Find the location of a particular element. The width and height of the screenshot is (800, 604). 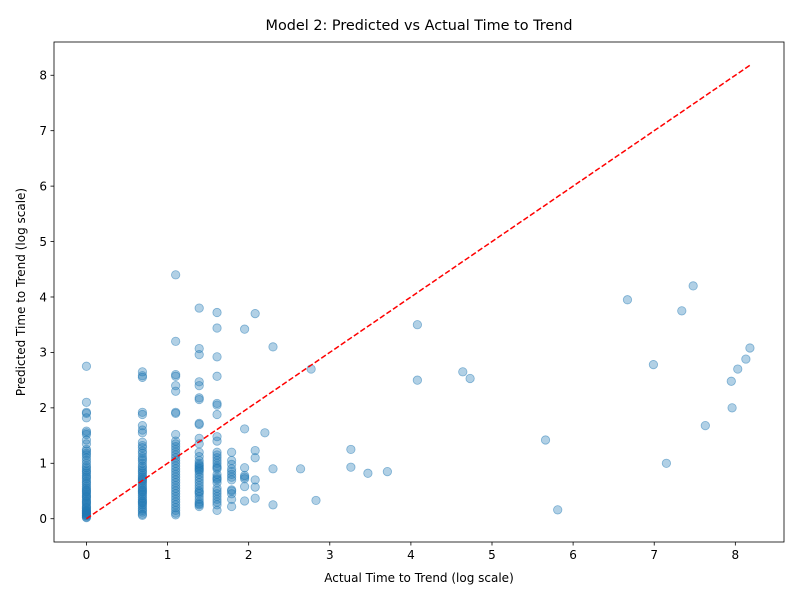

y-tick-label: 2 is located at coordinates (43, 408).